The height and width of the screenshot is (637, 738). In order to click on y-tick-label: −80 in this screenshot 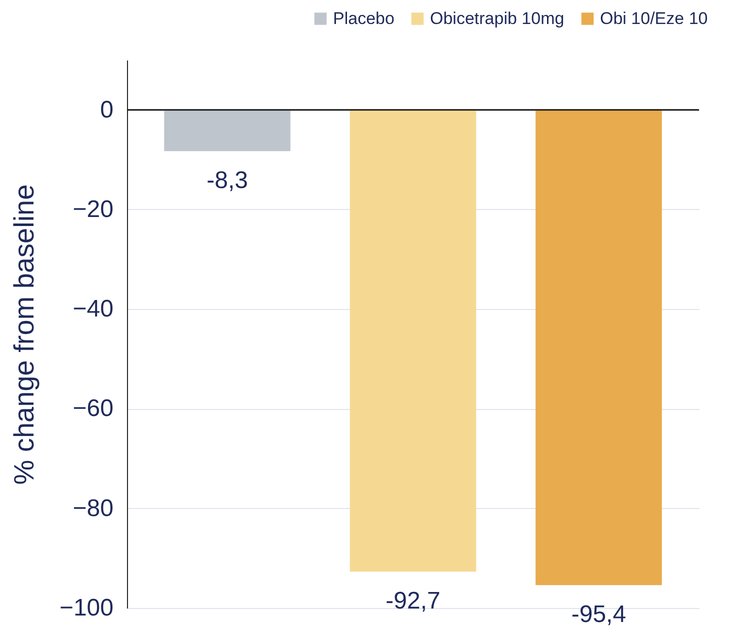, I will do `click(93, 508)`.